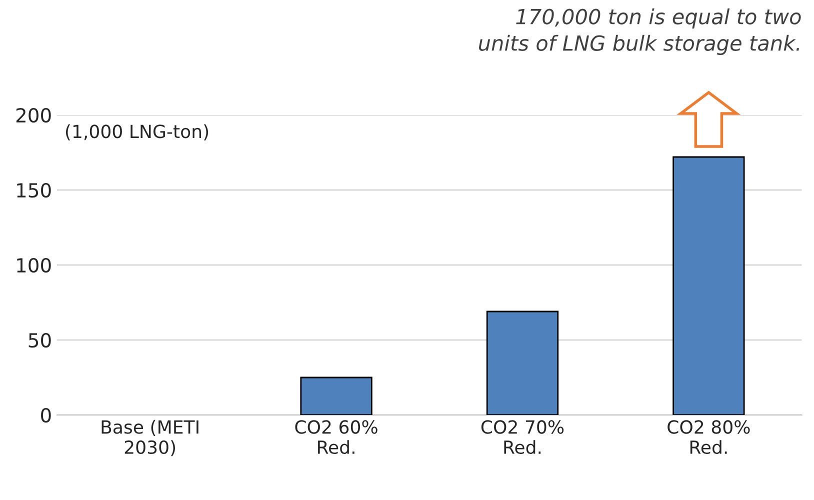  What do you see at coordinates (522, 437) in the screenshot?
I see `x-tick-label: CO2 70% Red.` at bounding box center [522, 437].